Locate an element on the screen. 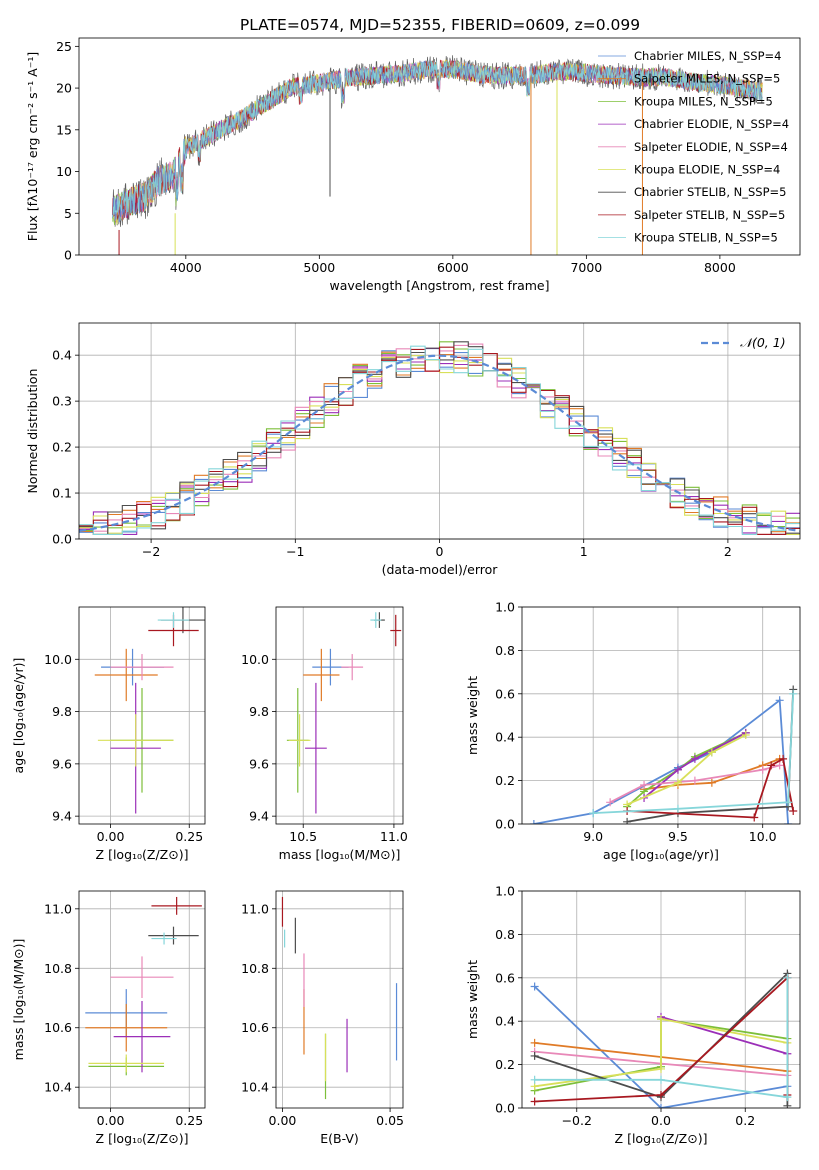 This screenshot has height=1170, width=819. x-tick-label: 10.5 is located at coordinates (303, 836).